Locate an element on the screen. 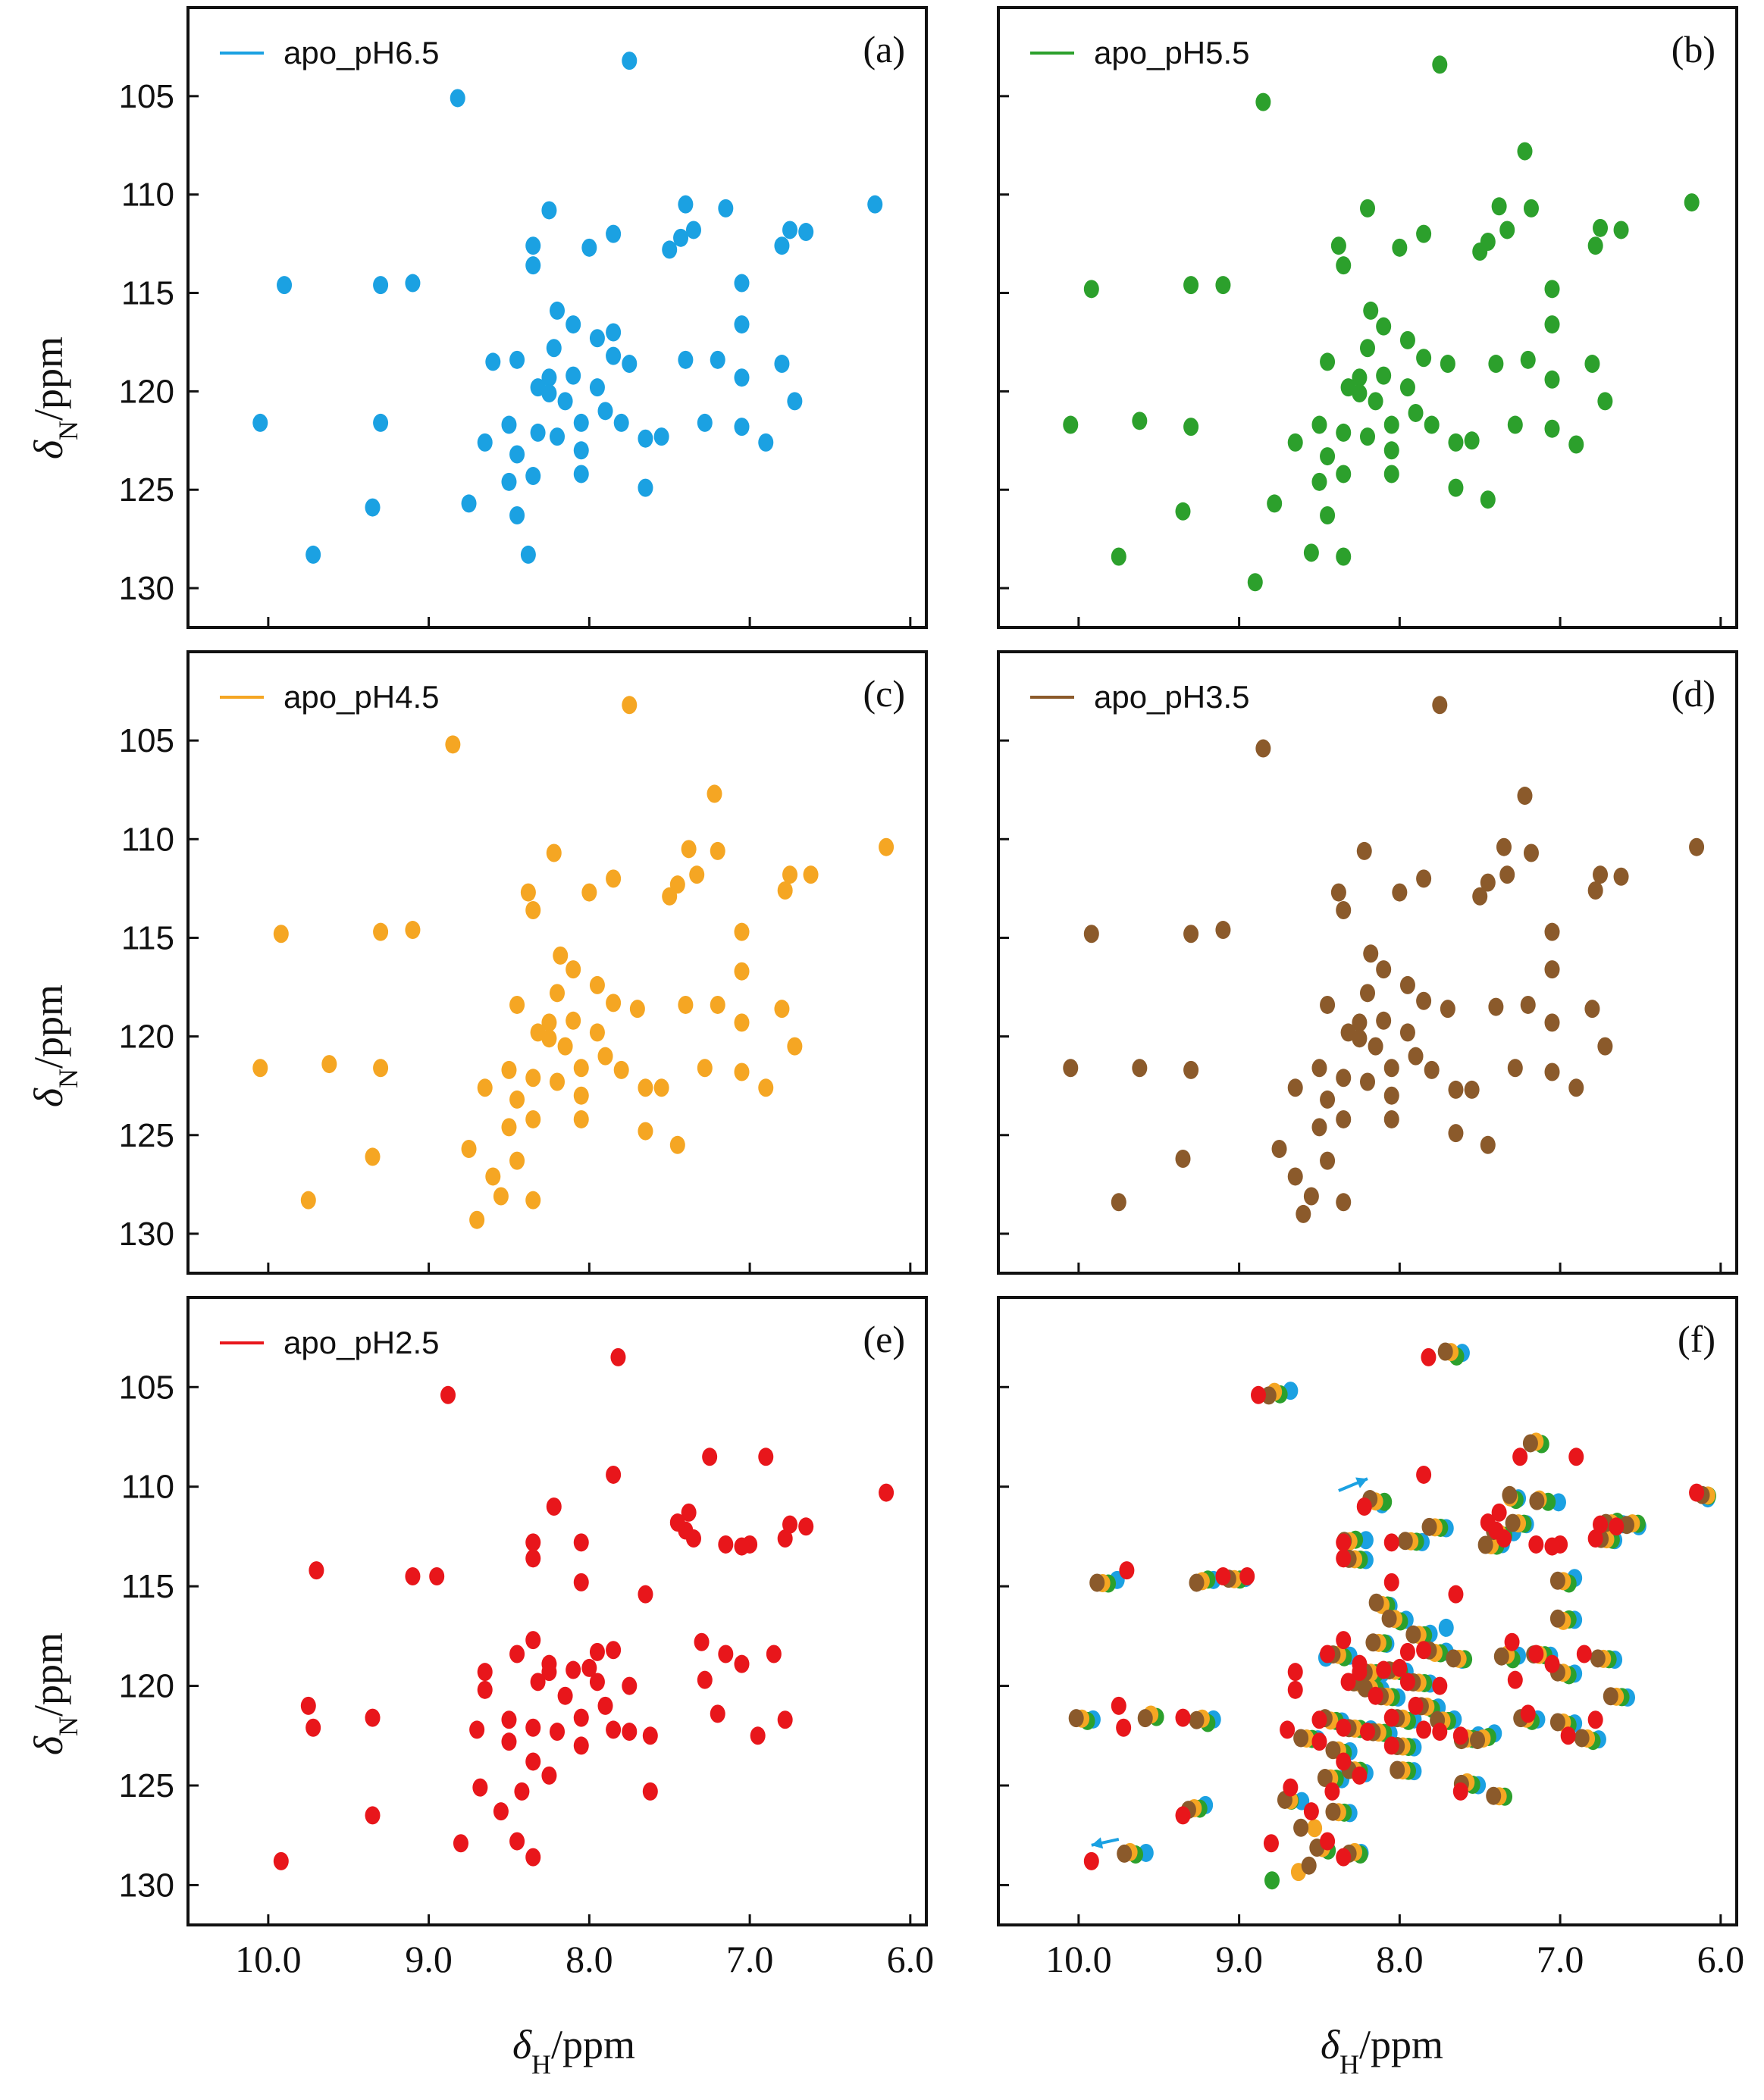 Image resolution: width=1764 pixels, height=2100 pixels. x-tick-label: 8.0 is located at coordinates (589, 1959).